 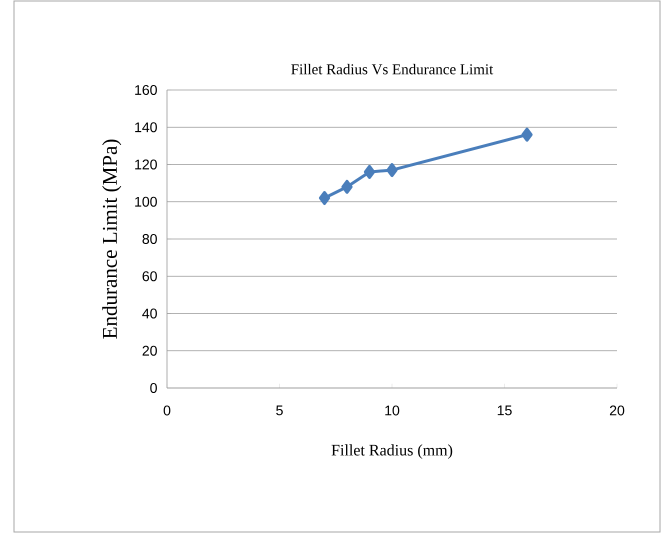 What do you see at coordinates (112, 239) in the screenshot?
I see `y-axis-title: Endurance Limit (MPa)` at bounding box center [112, 239].